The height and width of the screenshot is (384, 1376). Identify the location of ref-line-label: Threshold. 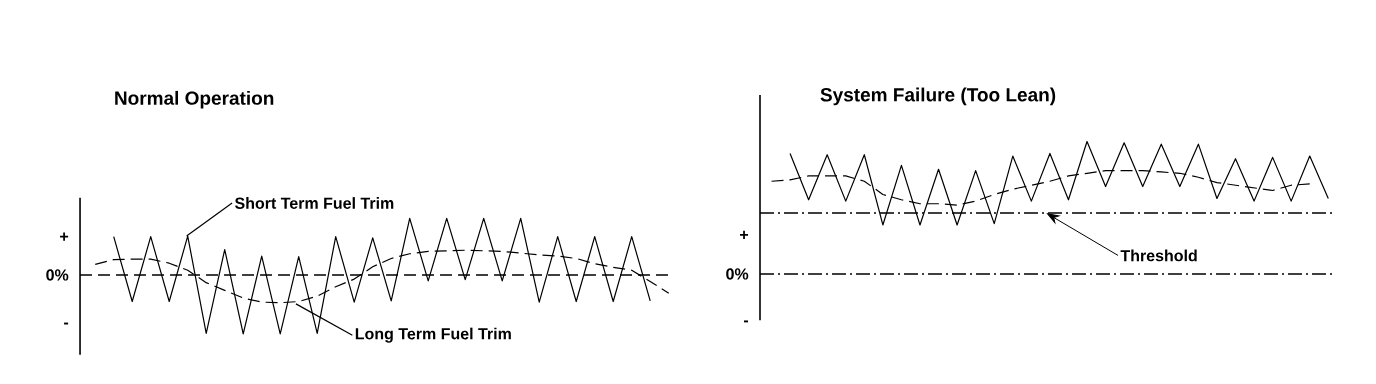
(1158, 255).